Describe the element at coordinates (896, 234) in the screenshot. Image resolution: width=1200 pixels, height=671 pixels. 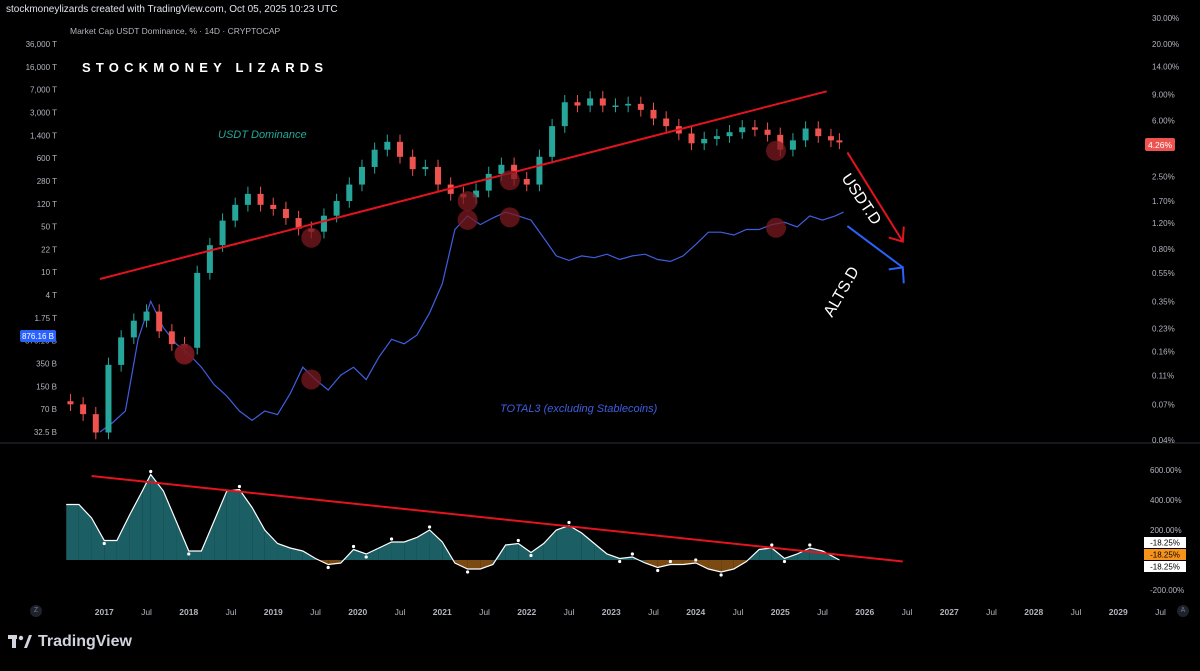
I see `usdt-arrow-head` at that location.